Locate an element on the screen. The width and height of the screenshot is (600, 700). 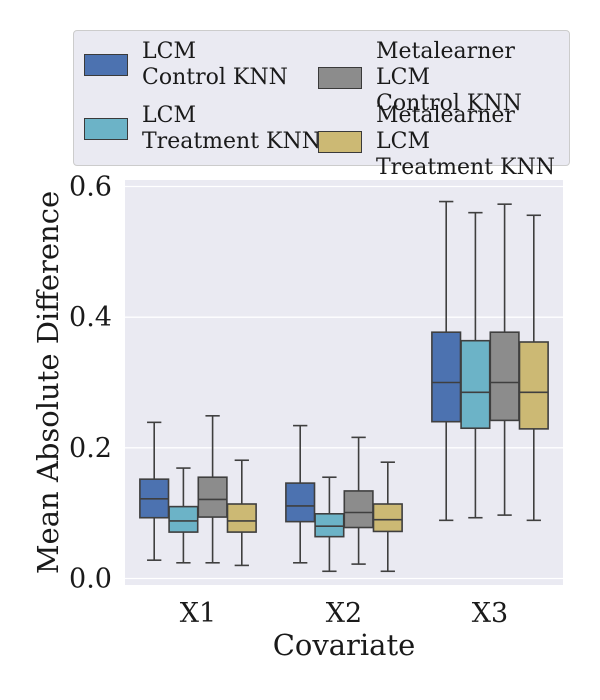
legend-item-metalearner-treatment: Metalearner LCM Treatment KNN is located at coordinates (443, 142).